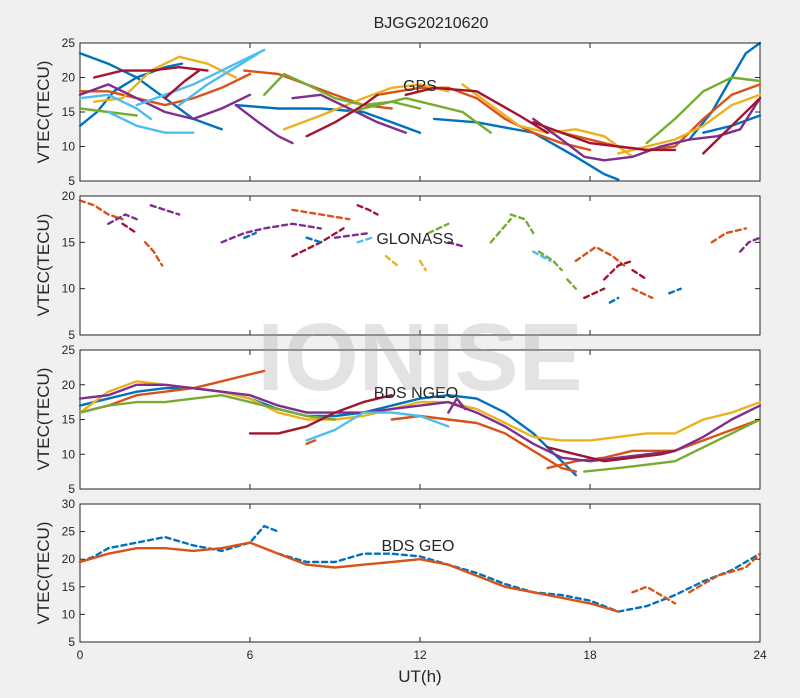  I want to click on y-tick-label-bds-ngeo-2: 15, so click(69, 420).